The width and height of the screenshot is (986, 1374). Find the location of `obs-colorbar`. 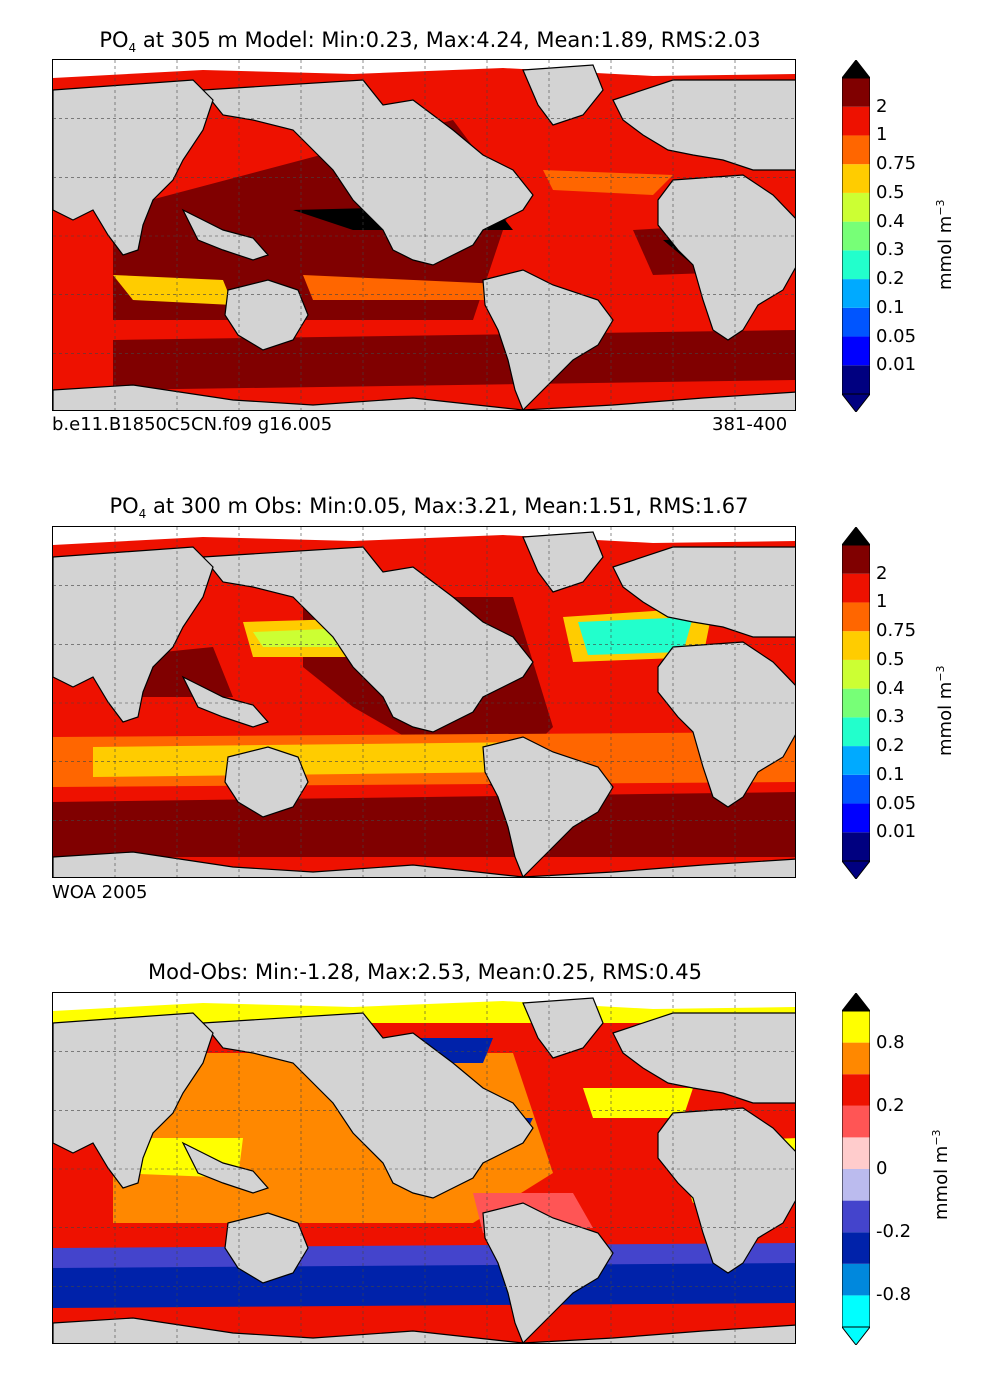

obs-colorbar is located at coordinates (856, 703).